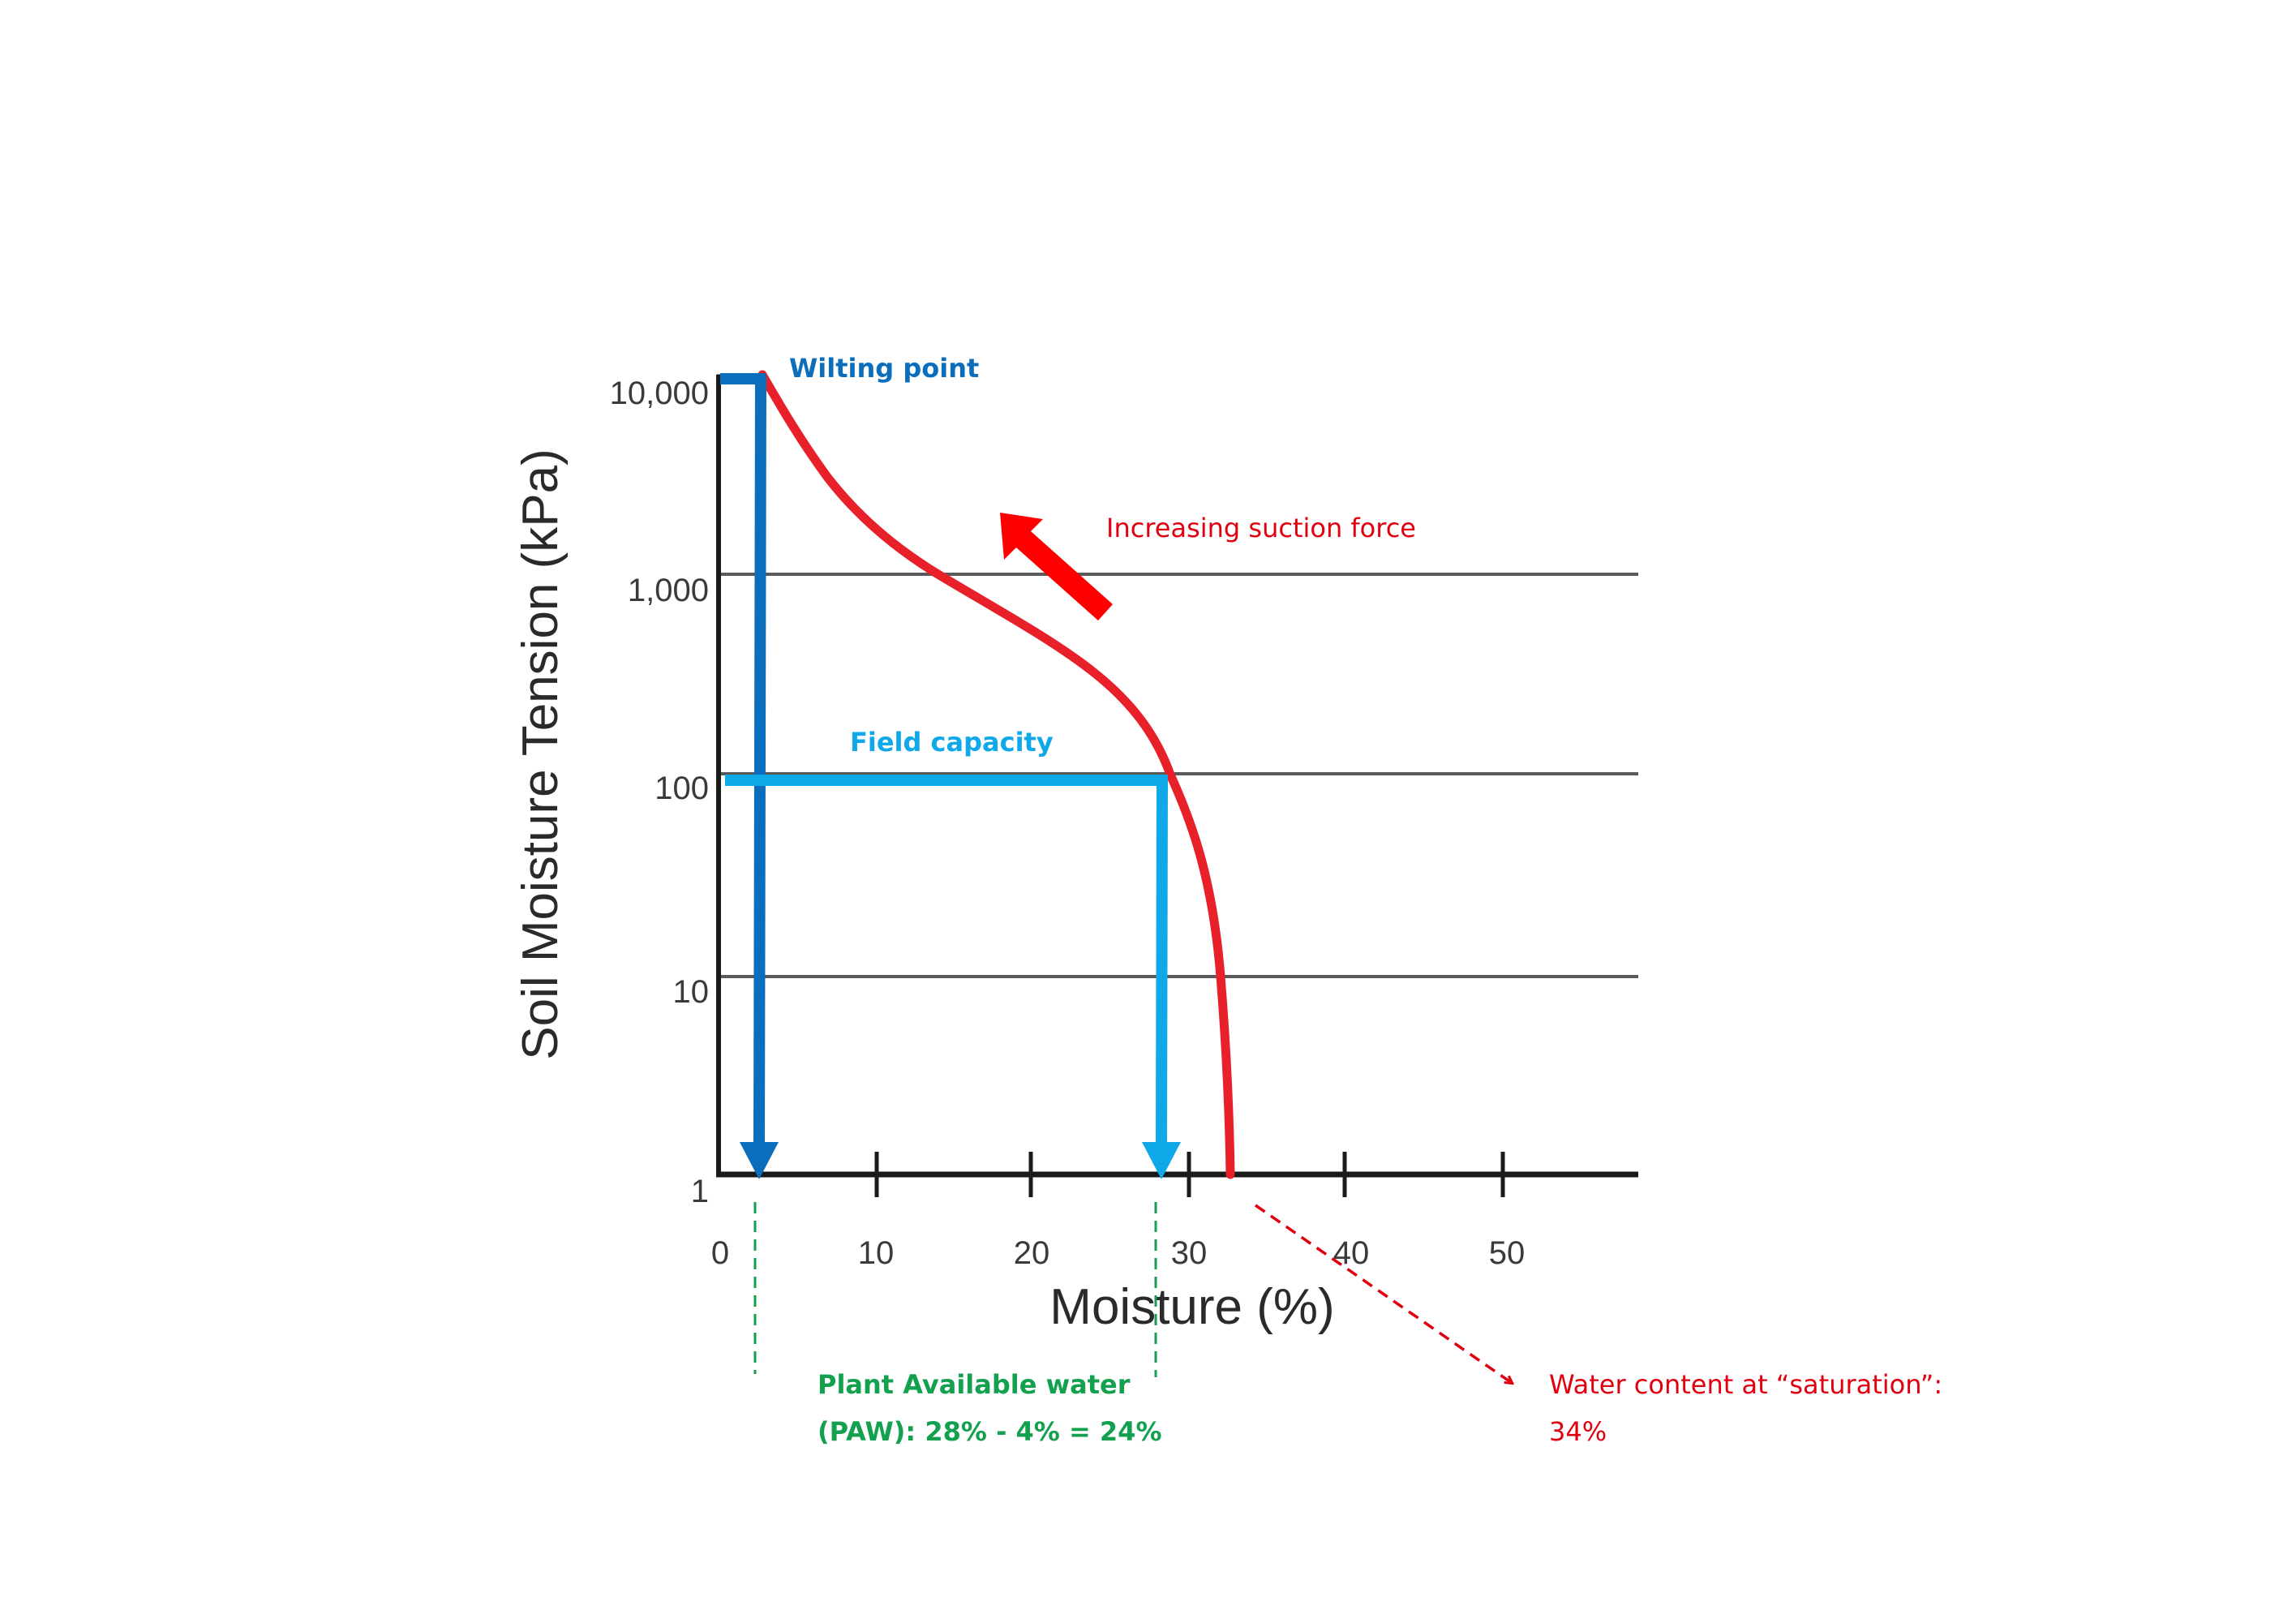 The width and height of the screenshot is (2296, 1623). I want to click on y-tick-labels: 10,000 1,000 100 10 1, so click(659, 792).